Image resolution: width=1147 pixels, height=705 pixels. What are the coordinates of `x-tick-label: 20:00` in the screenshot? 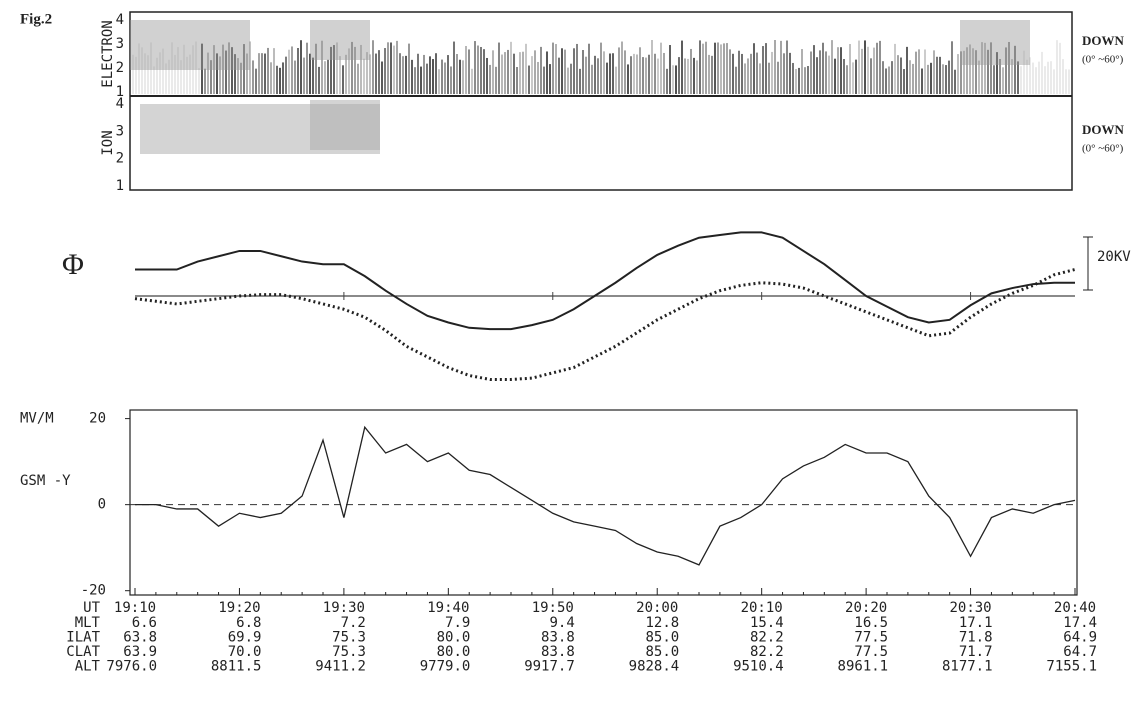 It's located at (657, 608).